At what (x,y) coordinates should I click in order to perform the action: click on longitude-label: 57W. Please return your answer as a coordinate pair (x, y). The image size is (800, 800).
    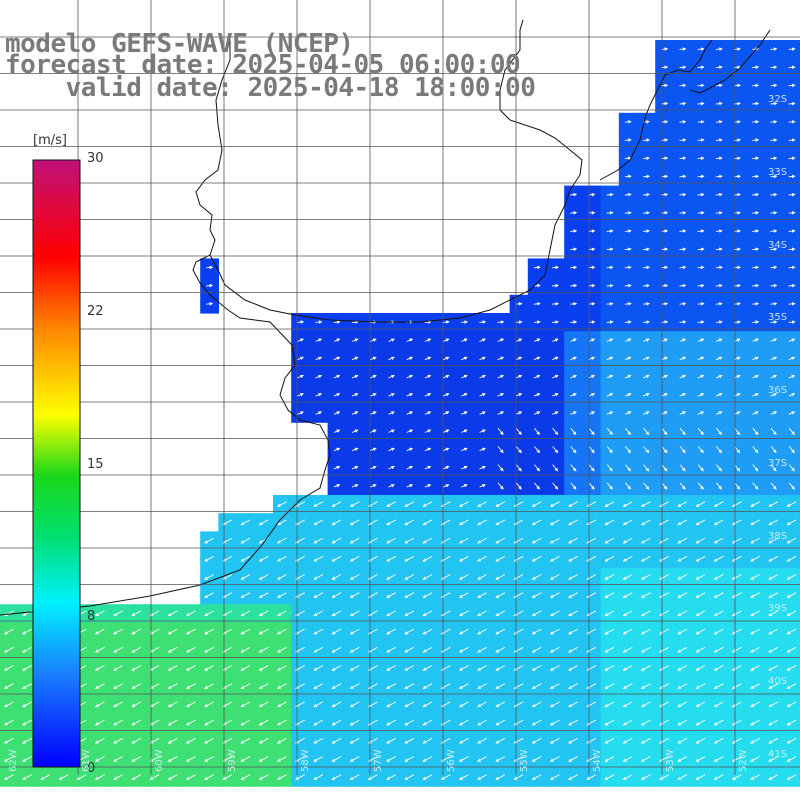
    Looking at the image, I should click on (378, 760).